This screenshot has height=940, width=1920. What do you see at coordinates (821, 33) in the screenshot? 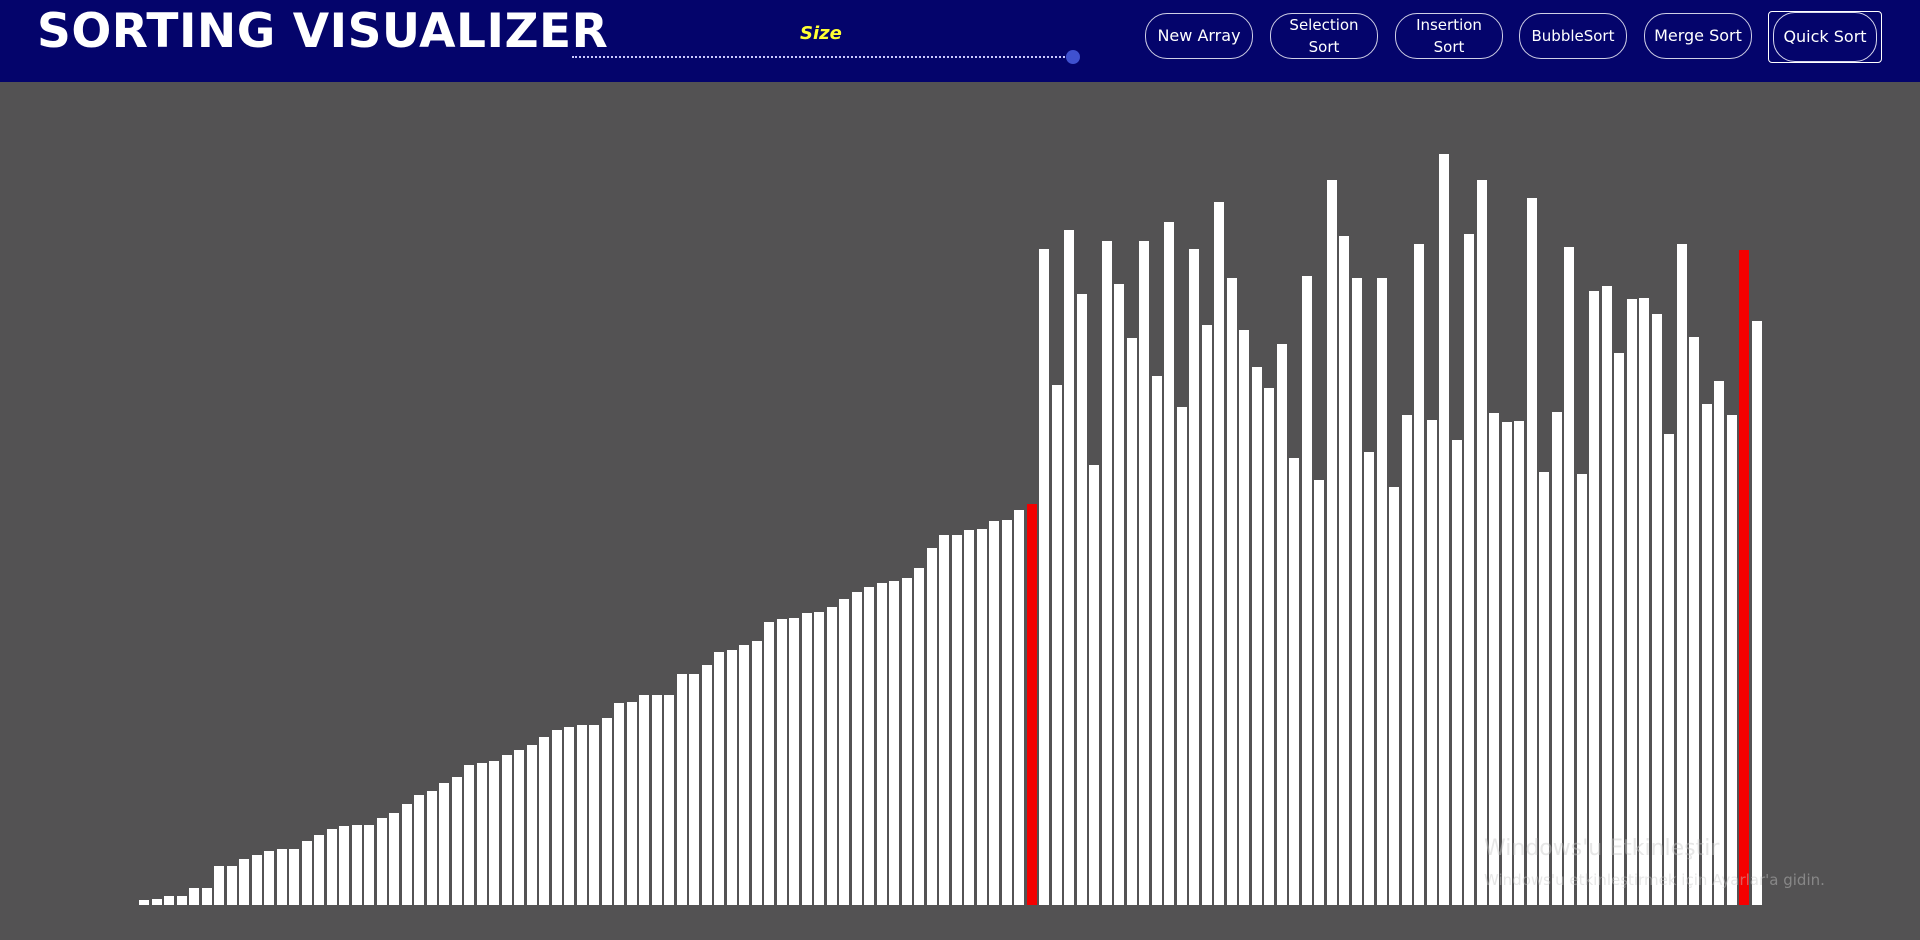
I see `size-slider-label: Size` at bounding box center [821, 33].